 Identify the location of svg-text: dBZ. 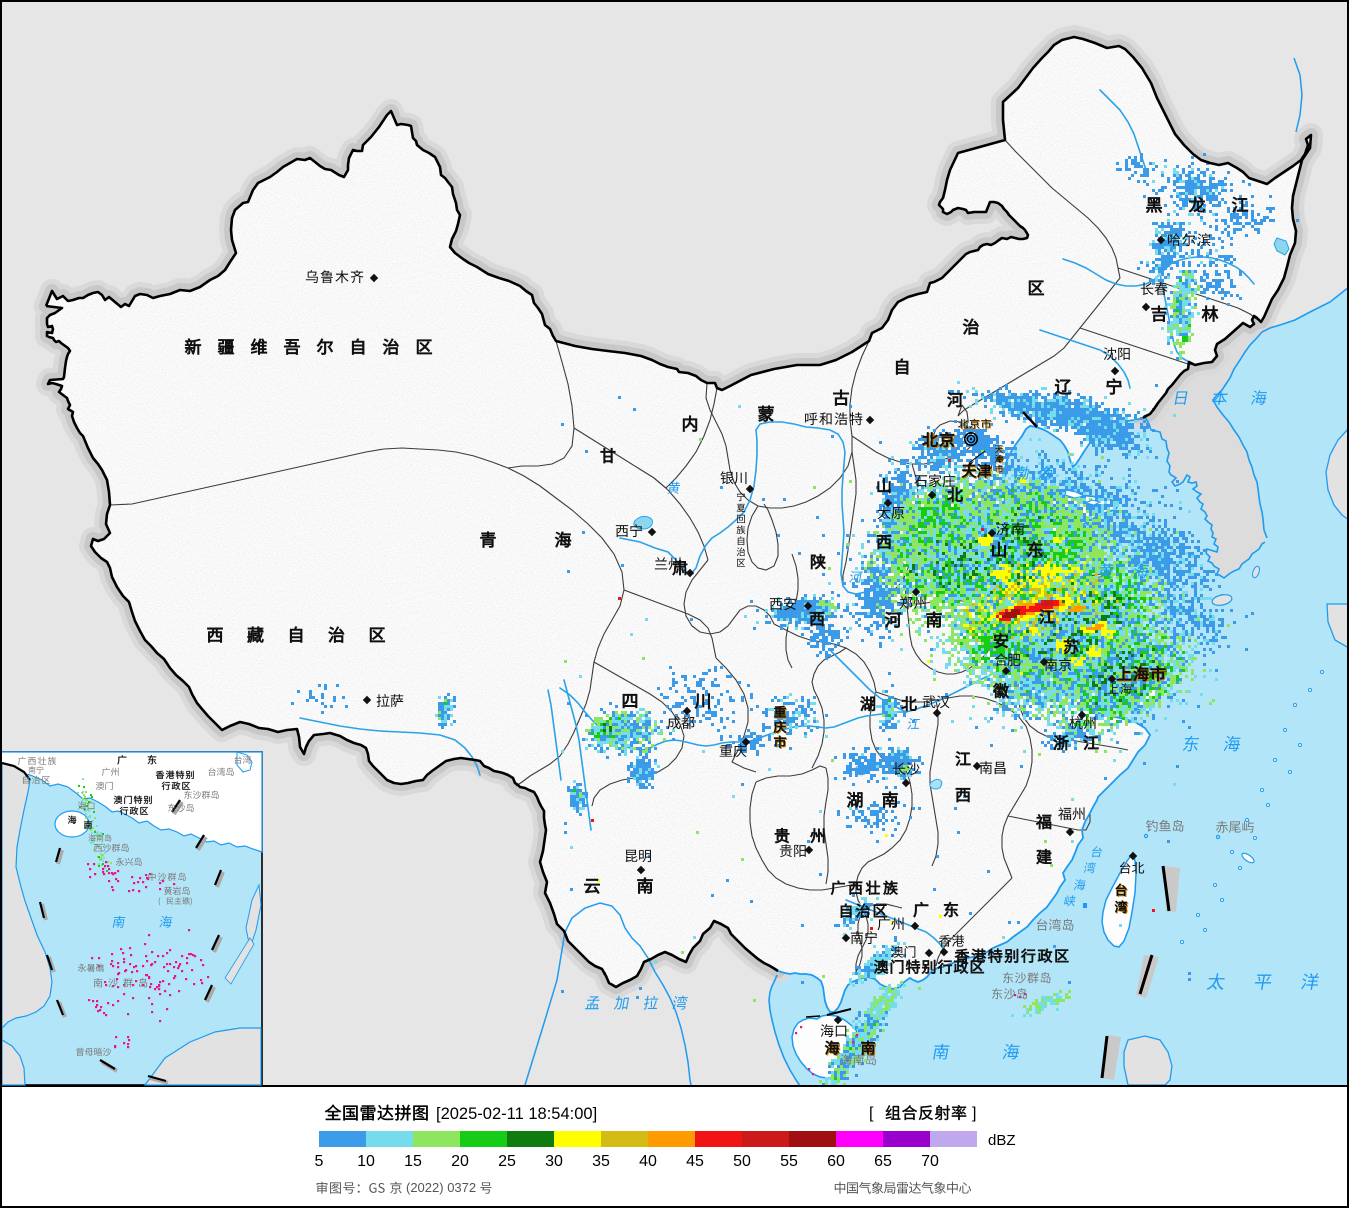
(1002, 1140).